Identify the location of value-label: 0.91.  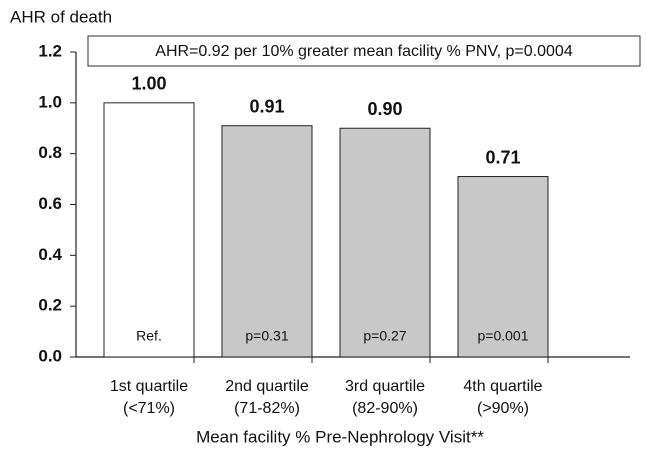
(266, 106).